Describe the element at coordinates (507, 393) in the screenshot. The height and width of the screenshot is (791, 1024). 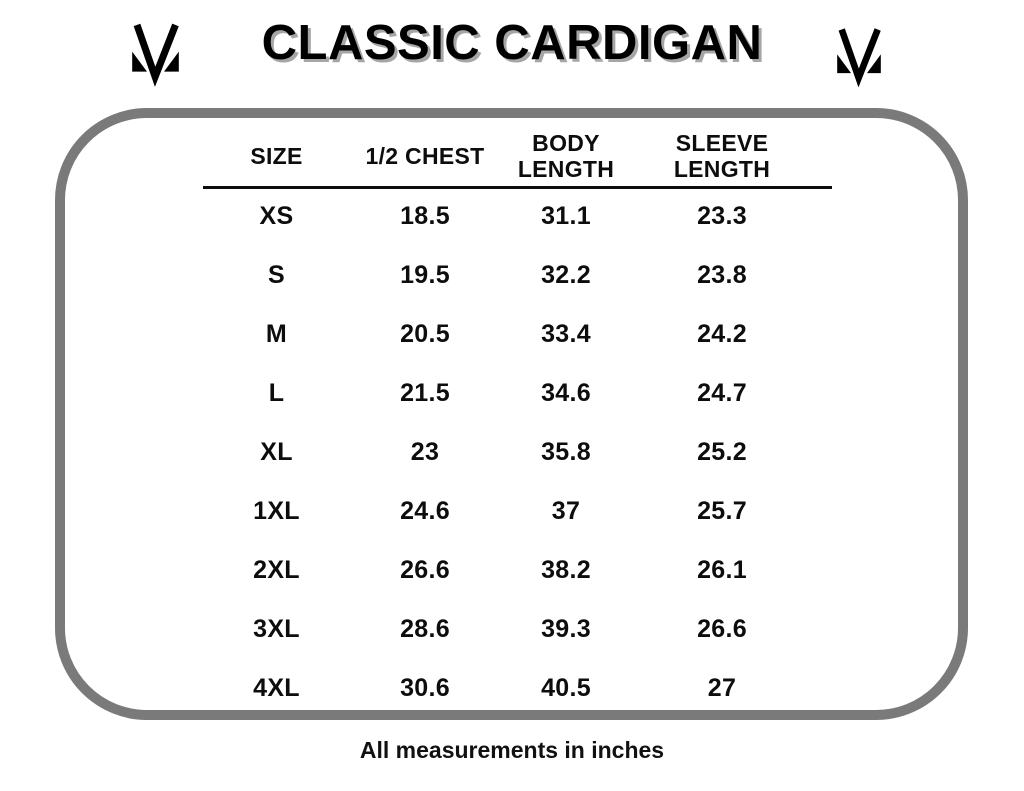
I see `table-row-l: L 21.5 34.6 24.7` at that location.